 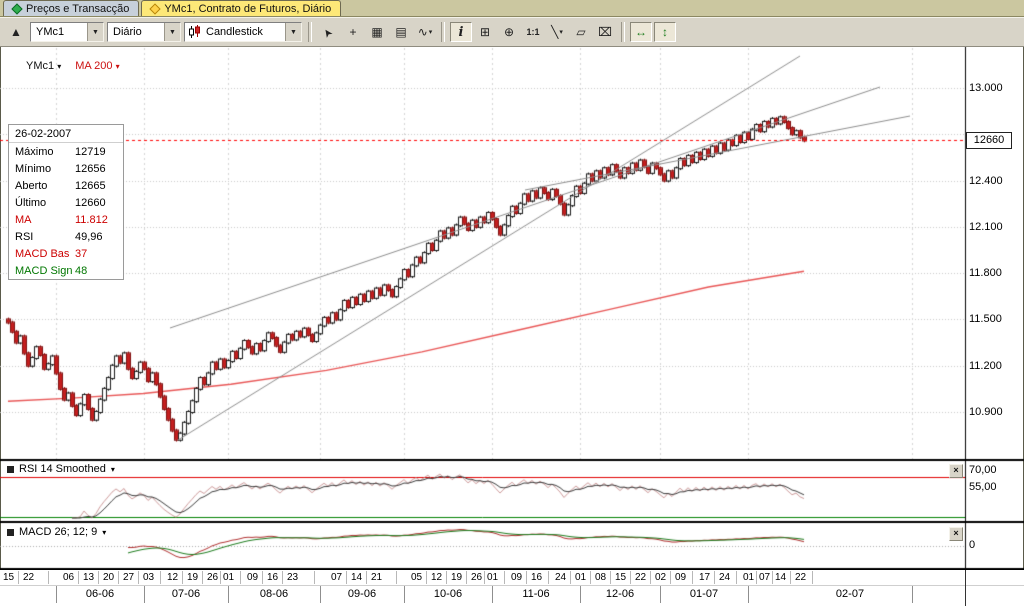 I want to click on date-axis-day-label: 06, so click(x=69, y=577).